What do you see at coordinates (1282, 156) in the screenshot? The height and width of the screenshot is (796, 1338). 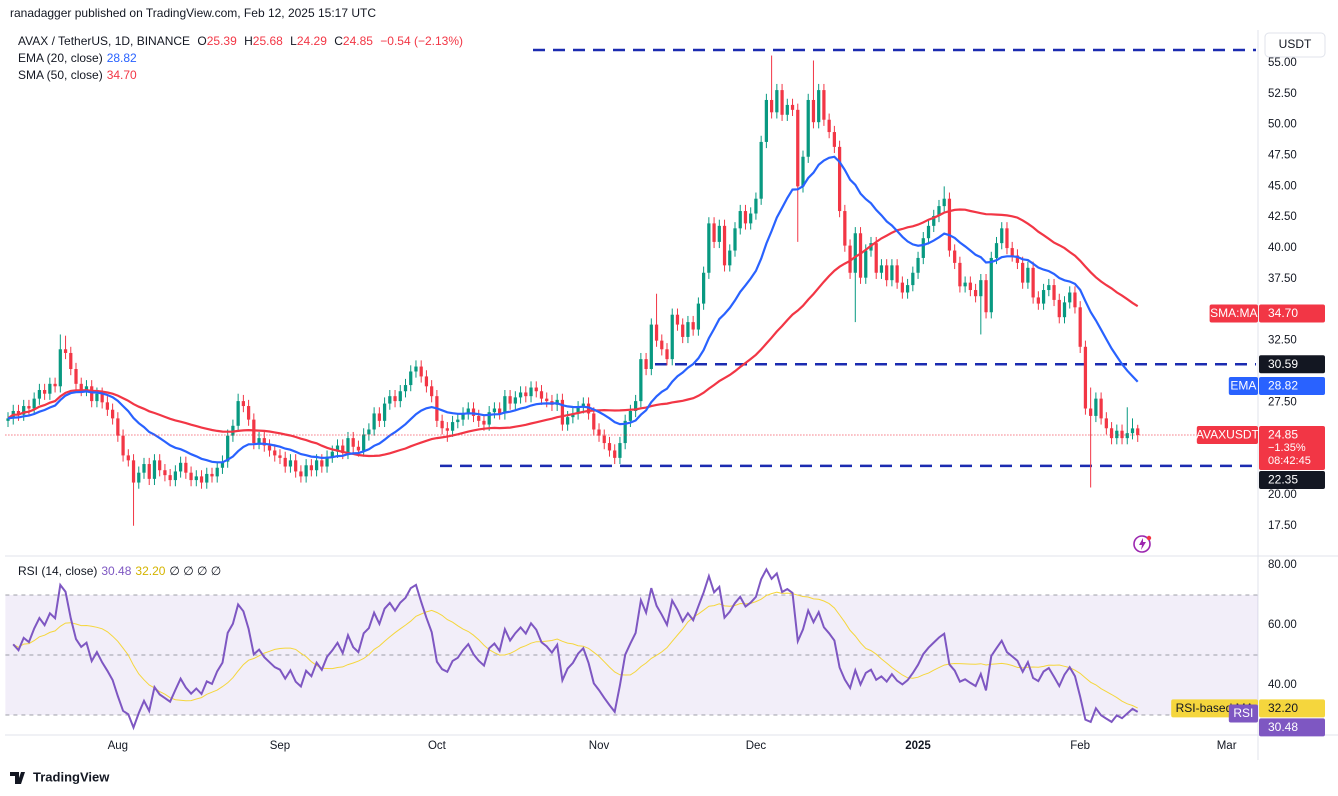 I see `y-tick-label: 47.50` at bounding box center [1282, 156].